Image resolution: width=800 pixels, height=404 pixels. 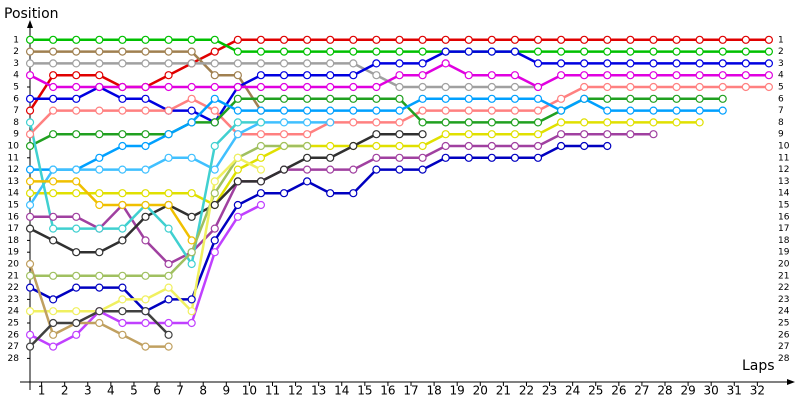 What do you see at coordinates (757, 391) in the screenshot?
I see `x-tick-label: 32` at bounding box center [757, 391].